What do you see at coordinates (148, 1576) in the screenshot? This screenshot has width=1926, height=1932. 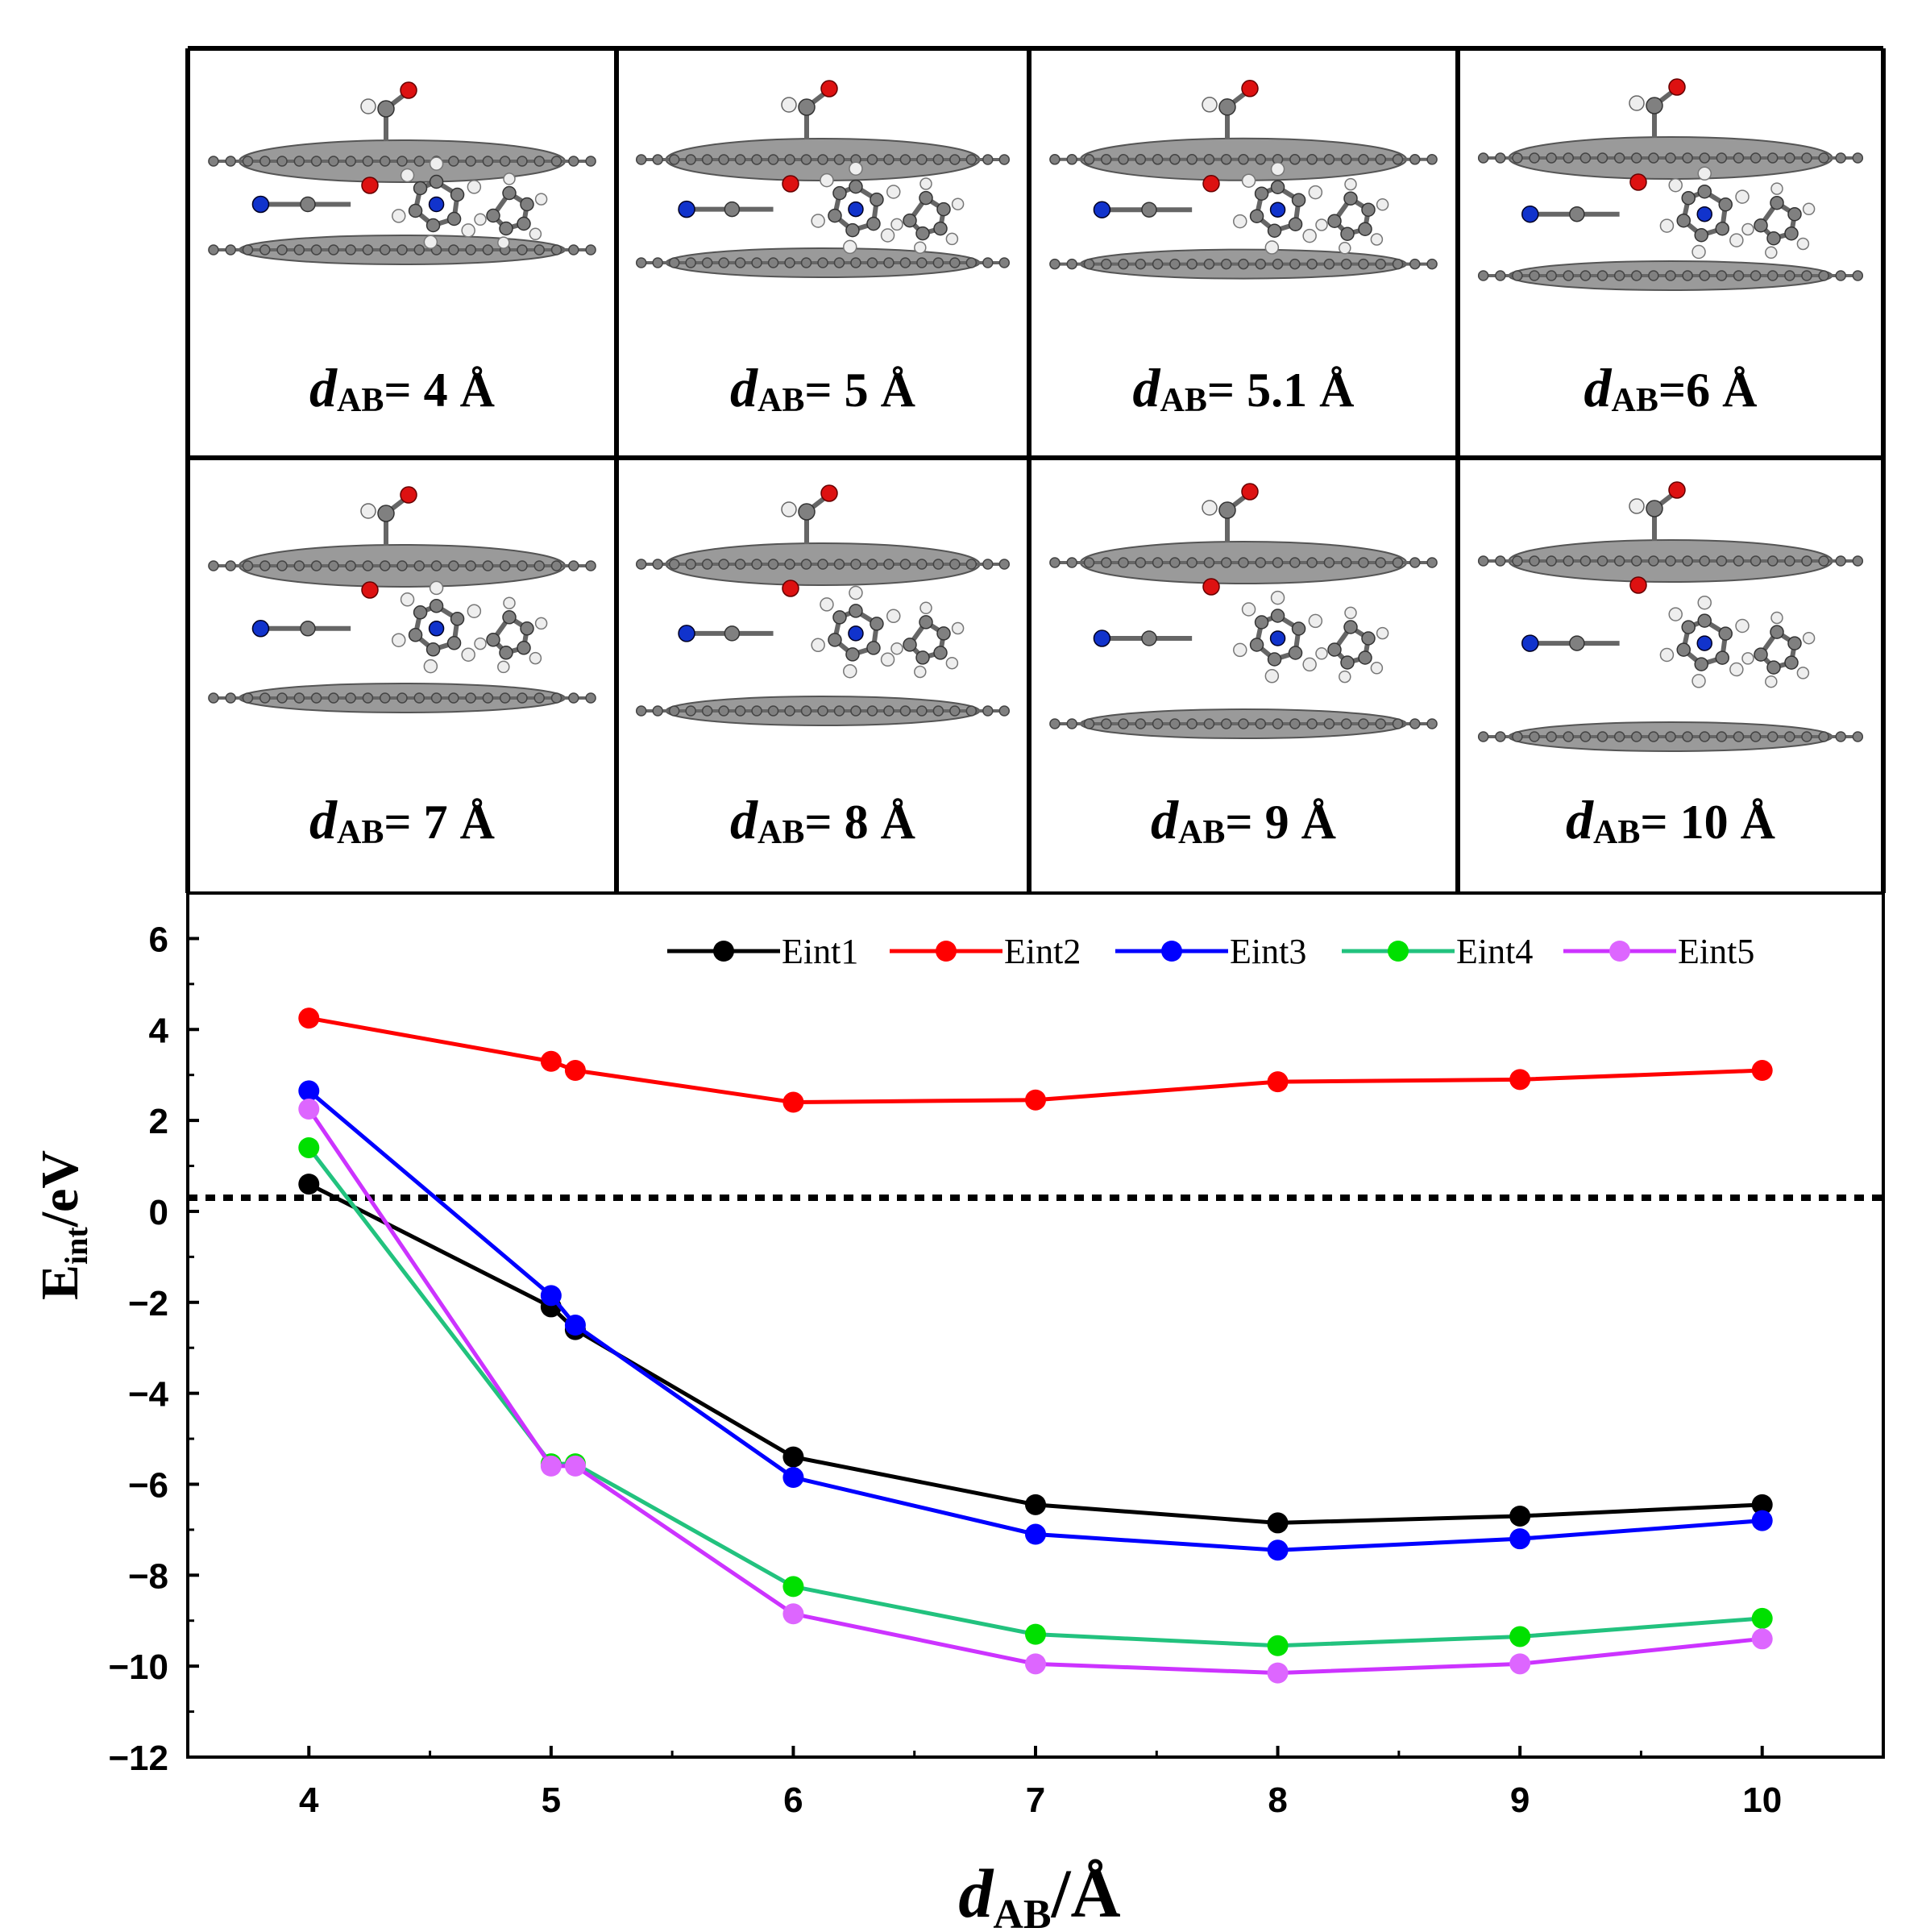 I see `y-tick-label: −8` at bounding box center [148, 1576].